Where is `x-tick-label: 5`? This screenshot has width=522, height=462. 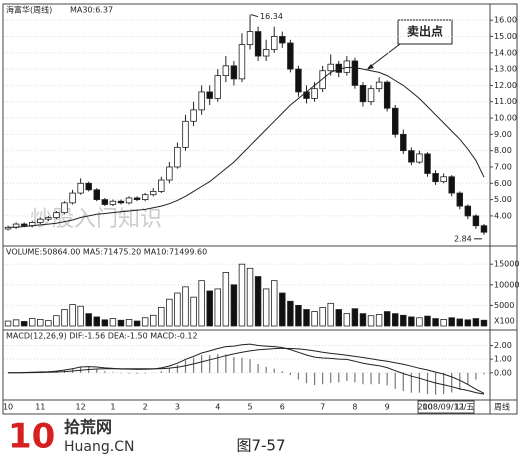 x-tick-label: 5 is located at coordinates (249, 407).